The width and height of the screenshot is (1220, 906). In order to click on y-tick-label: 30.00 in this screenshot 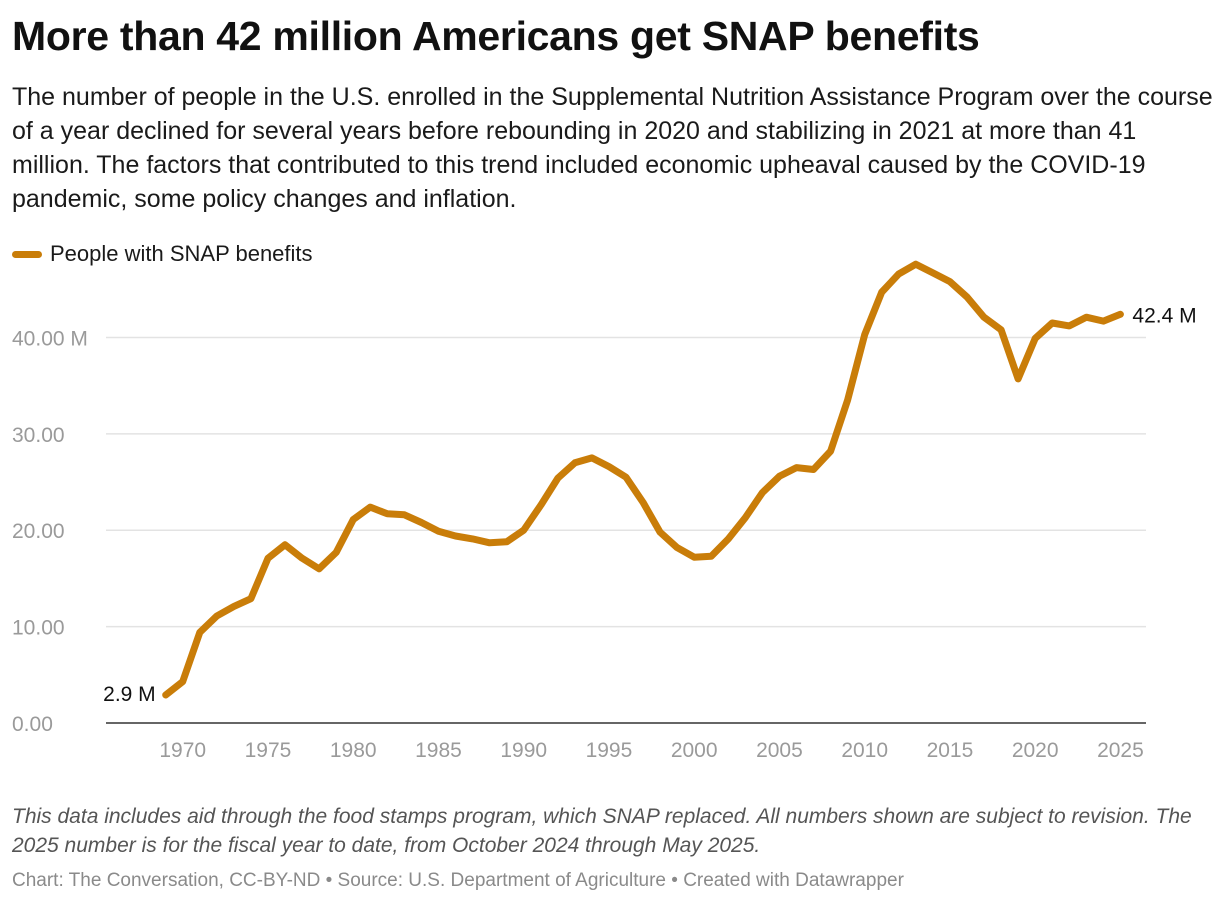, I will do `click(38, 435)`.